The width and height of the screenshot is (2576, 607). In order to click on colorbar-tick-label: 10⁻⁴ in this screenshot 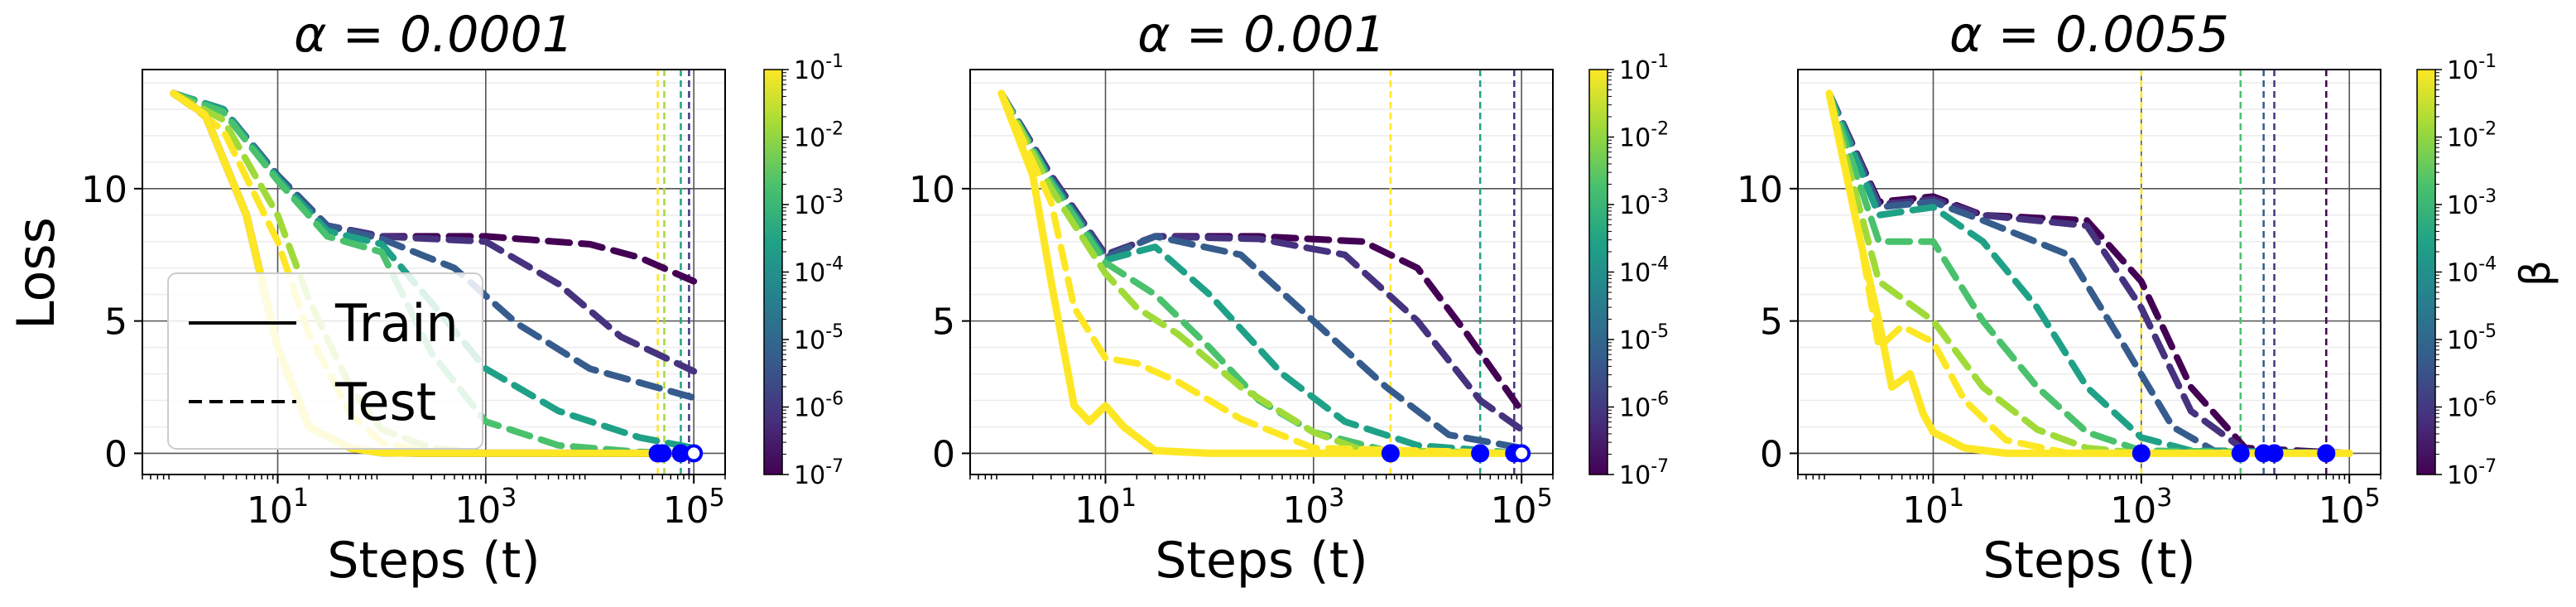, I will do `click(818, 271)`.